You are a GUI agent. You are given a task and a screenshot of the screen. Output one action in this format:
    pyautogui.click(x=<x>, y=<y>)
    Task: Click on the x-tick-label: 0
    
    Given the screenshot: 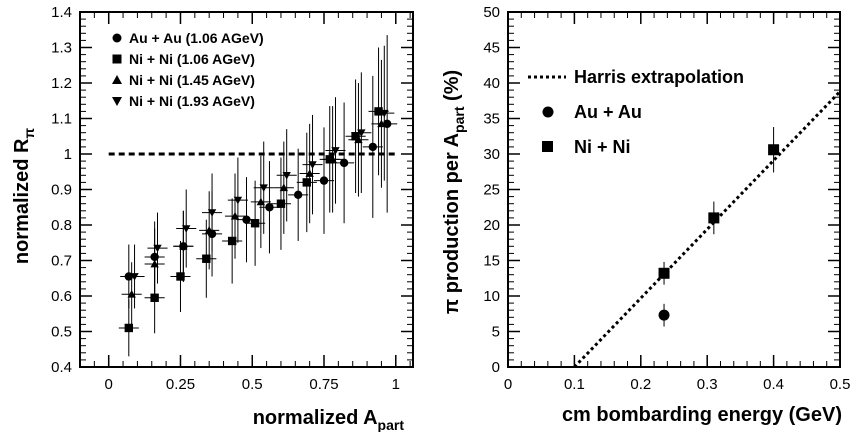 What is the action you would take?
    pyautogui.click(x=109, y=384)
    